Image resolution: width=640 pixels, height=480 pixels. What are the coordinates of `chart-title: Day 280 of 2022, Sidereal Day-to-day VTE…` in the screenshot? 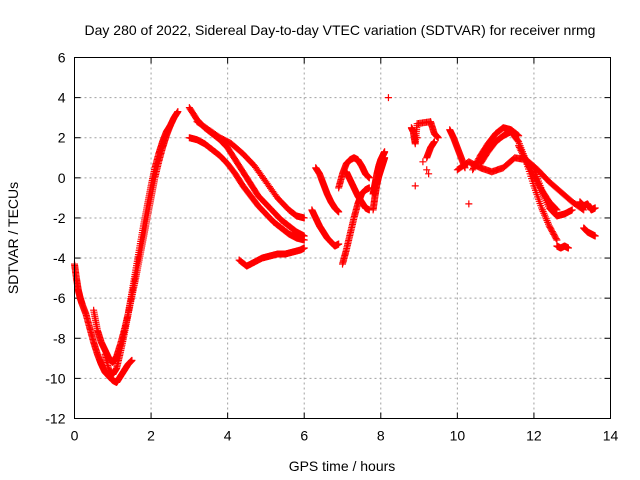 It's located at (340, 30).